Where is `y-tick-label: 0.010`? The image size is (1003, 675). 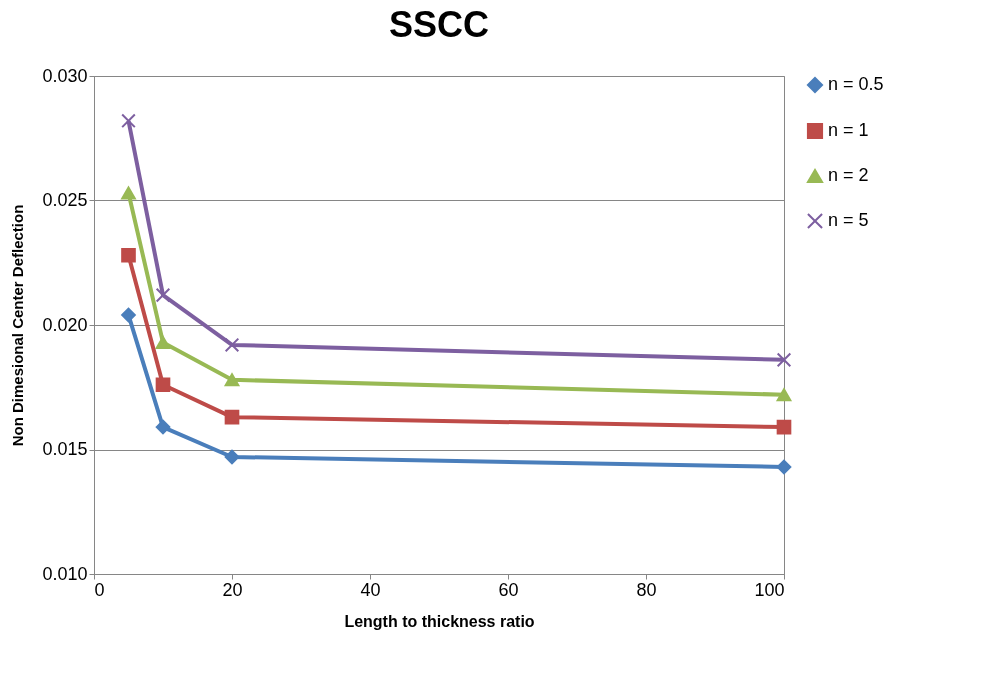 y-tick-label: 0.010 is located at coordinates (65, 573).